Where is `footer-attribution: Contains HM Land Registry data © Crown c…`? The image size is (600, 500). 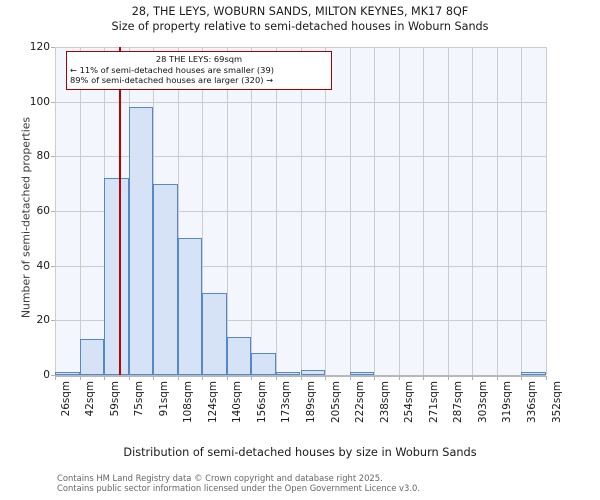 footer-attribution: Contains HM Land Registry data © Crown c… is located at coordinates (238, 483).